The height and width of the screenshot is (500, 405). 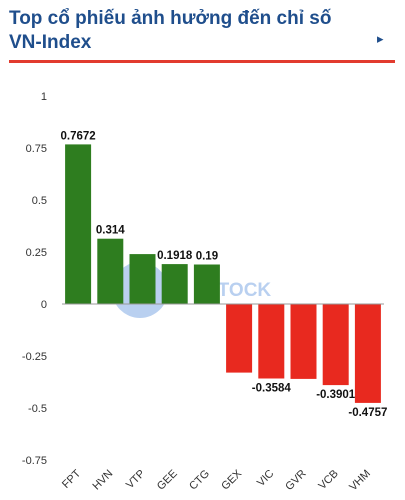 What do you see at coordinates (39, 201) in the screenshot?
I see `y-tick-label: 0.5` at bounding box center [39, 201].